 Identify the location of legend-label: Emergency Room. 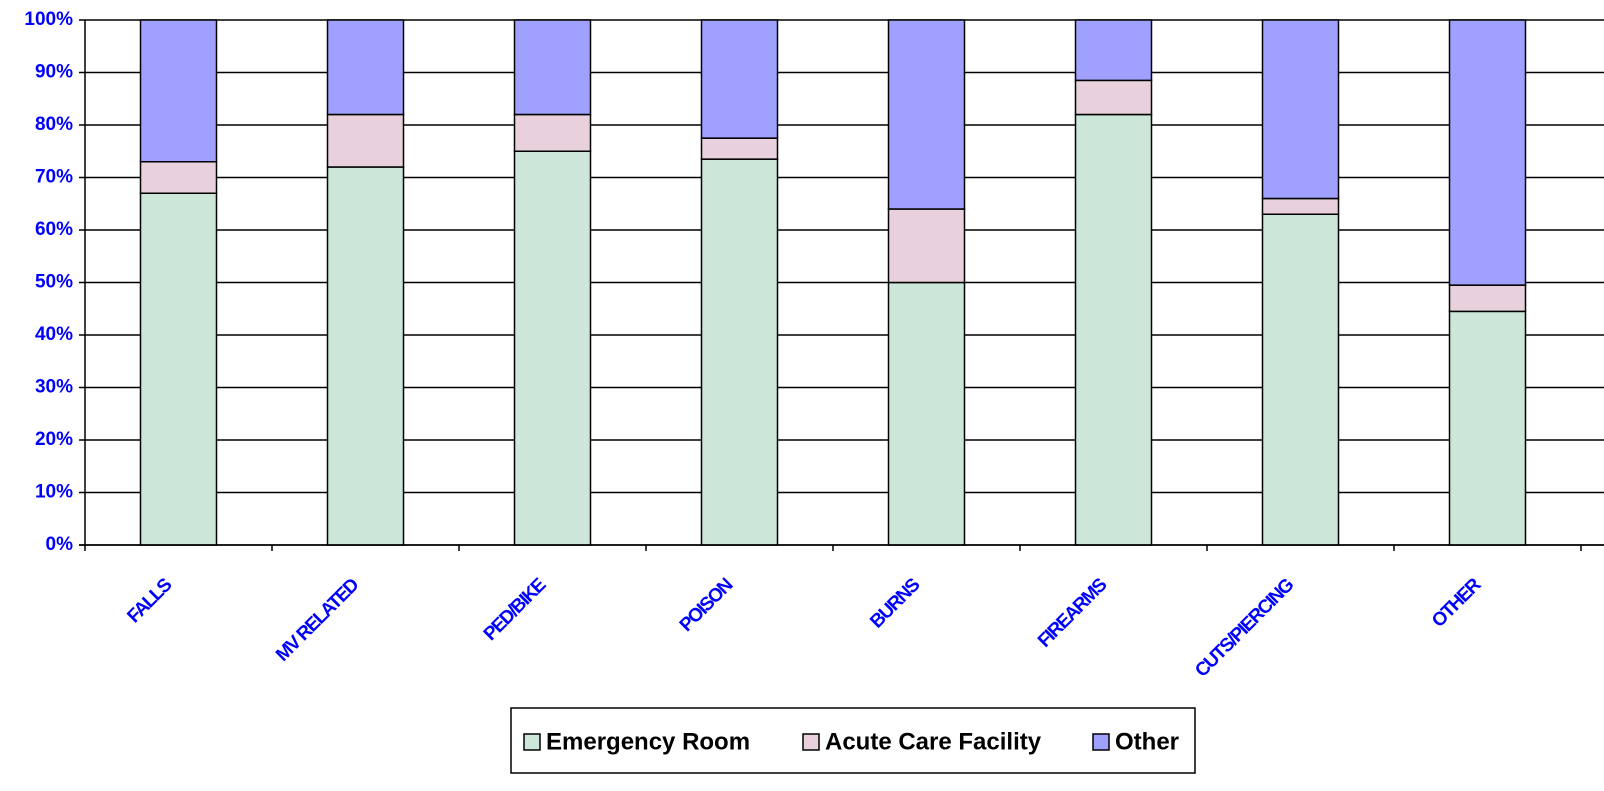
(648, 741).